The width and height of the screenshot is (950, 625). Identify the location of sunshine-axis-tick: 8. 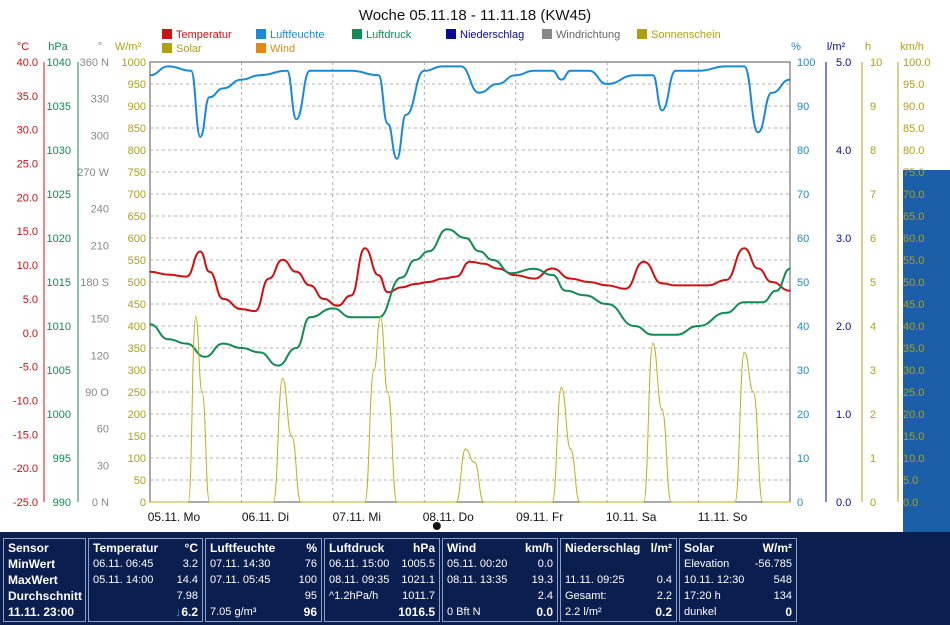
(873, 151).